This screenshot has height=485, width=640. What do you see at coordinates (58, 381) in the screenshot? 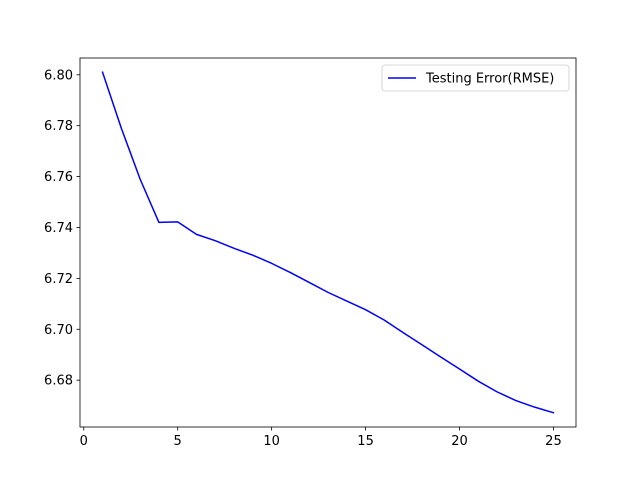
I see `y-tick-label: 6.68` at bounding box center [58, 381].